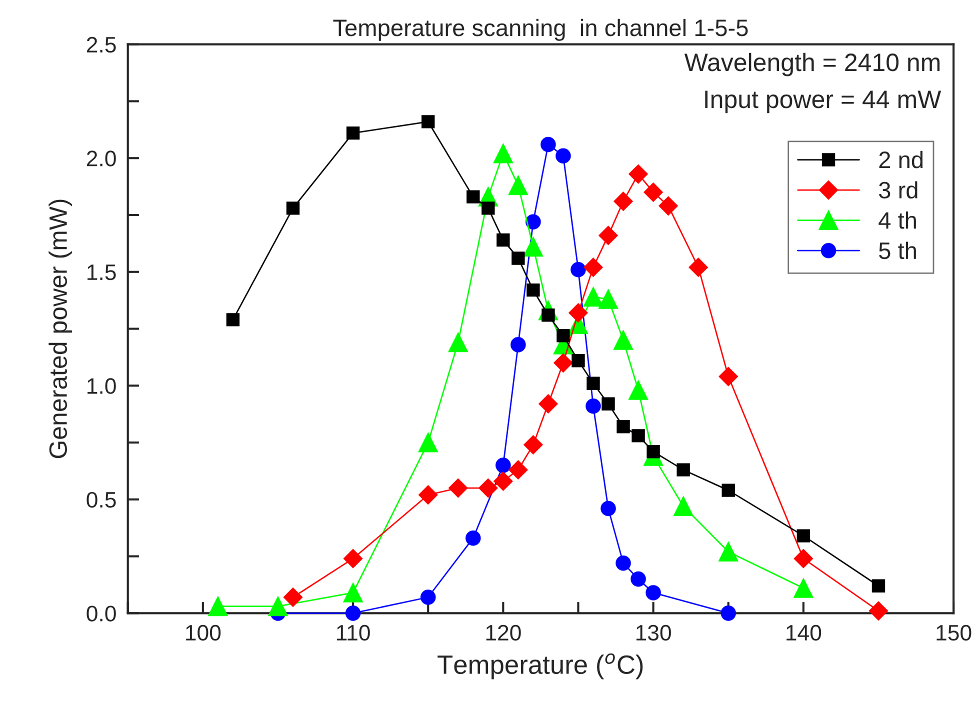 Image resolution: width=976 pixels, height=704 pixels. What do you see at coordinates (503, 632) in the screenshot?
I see `x-tick-label: 120` at bounding box center [503, 632].